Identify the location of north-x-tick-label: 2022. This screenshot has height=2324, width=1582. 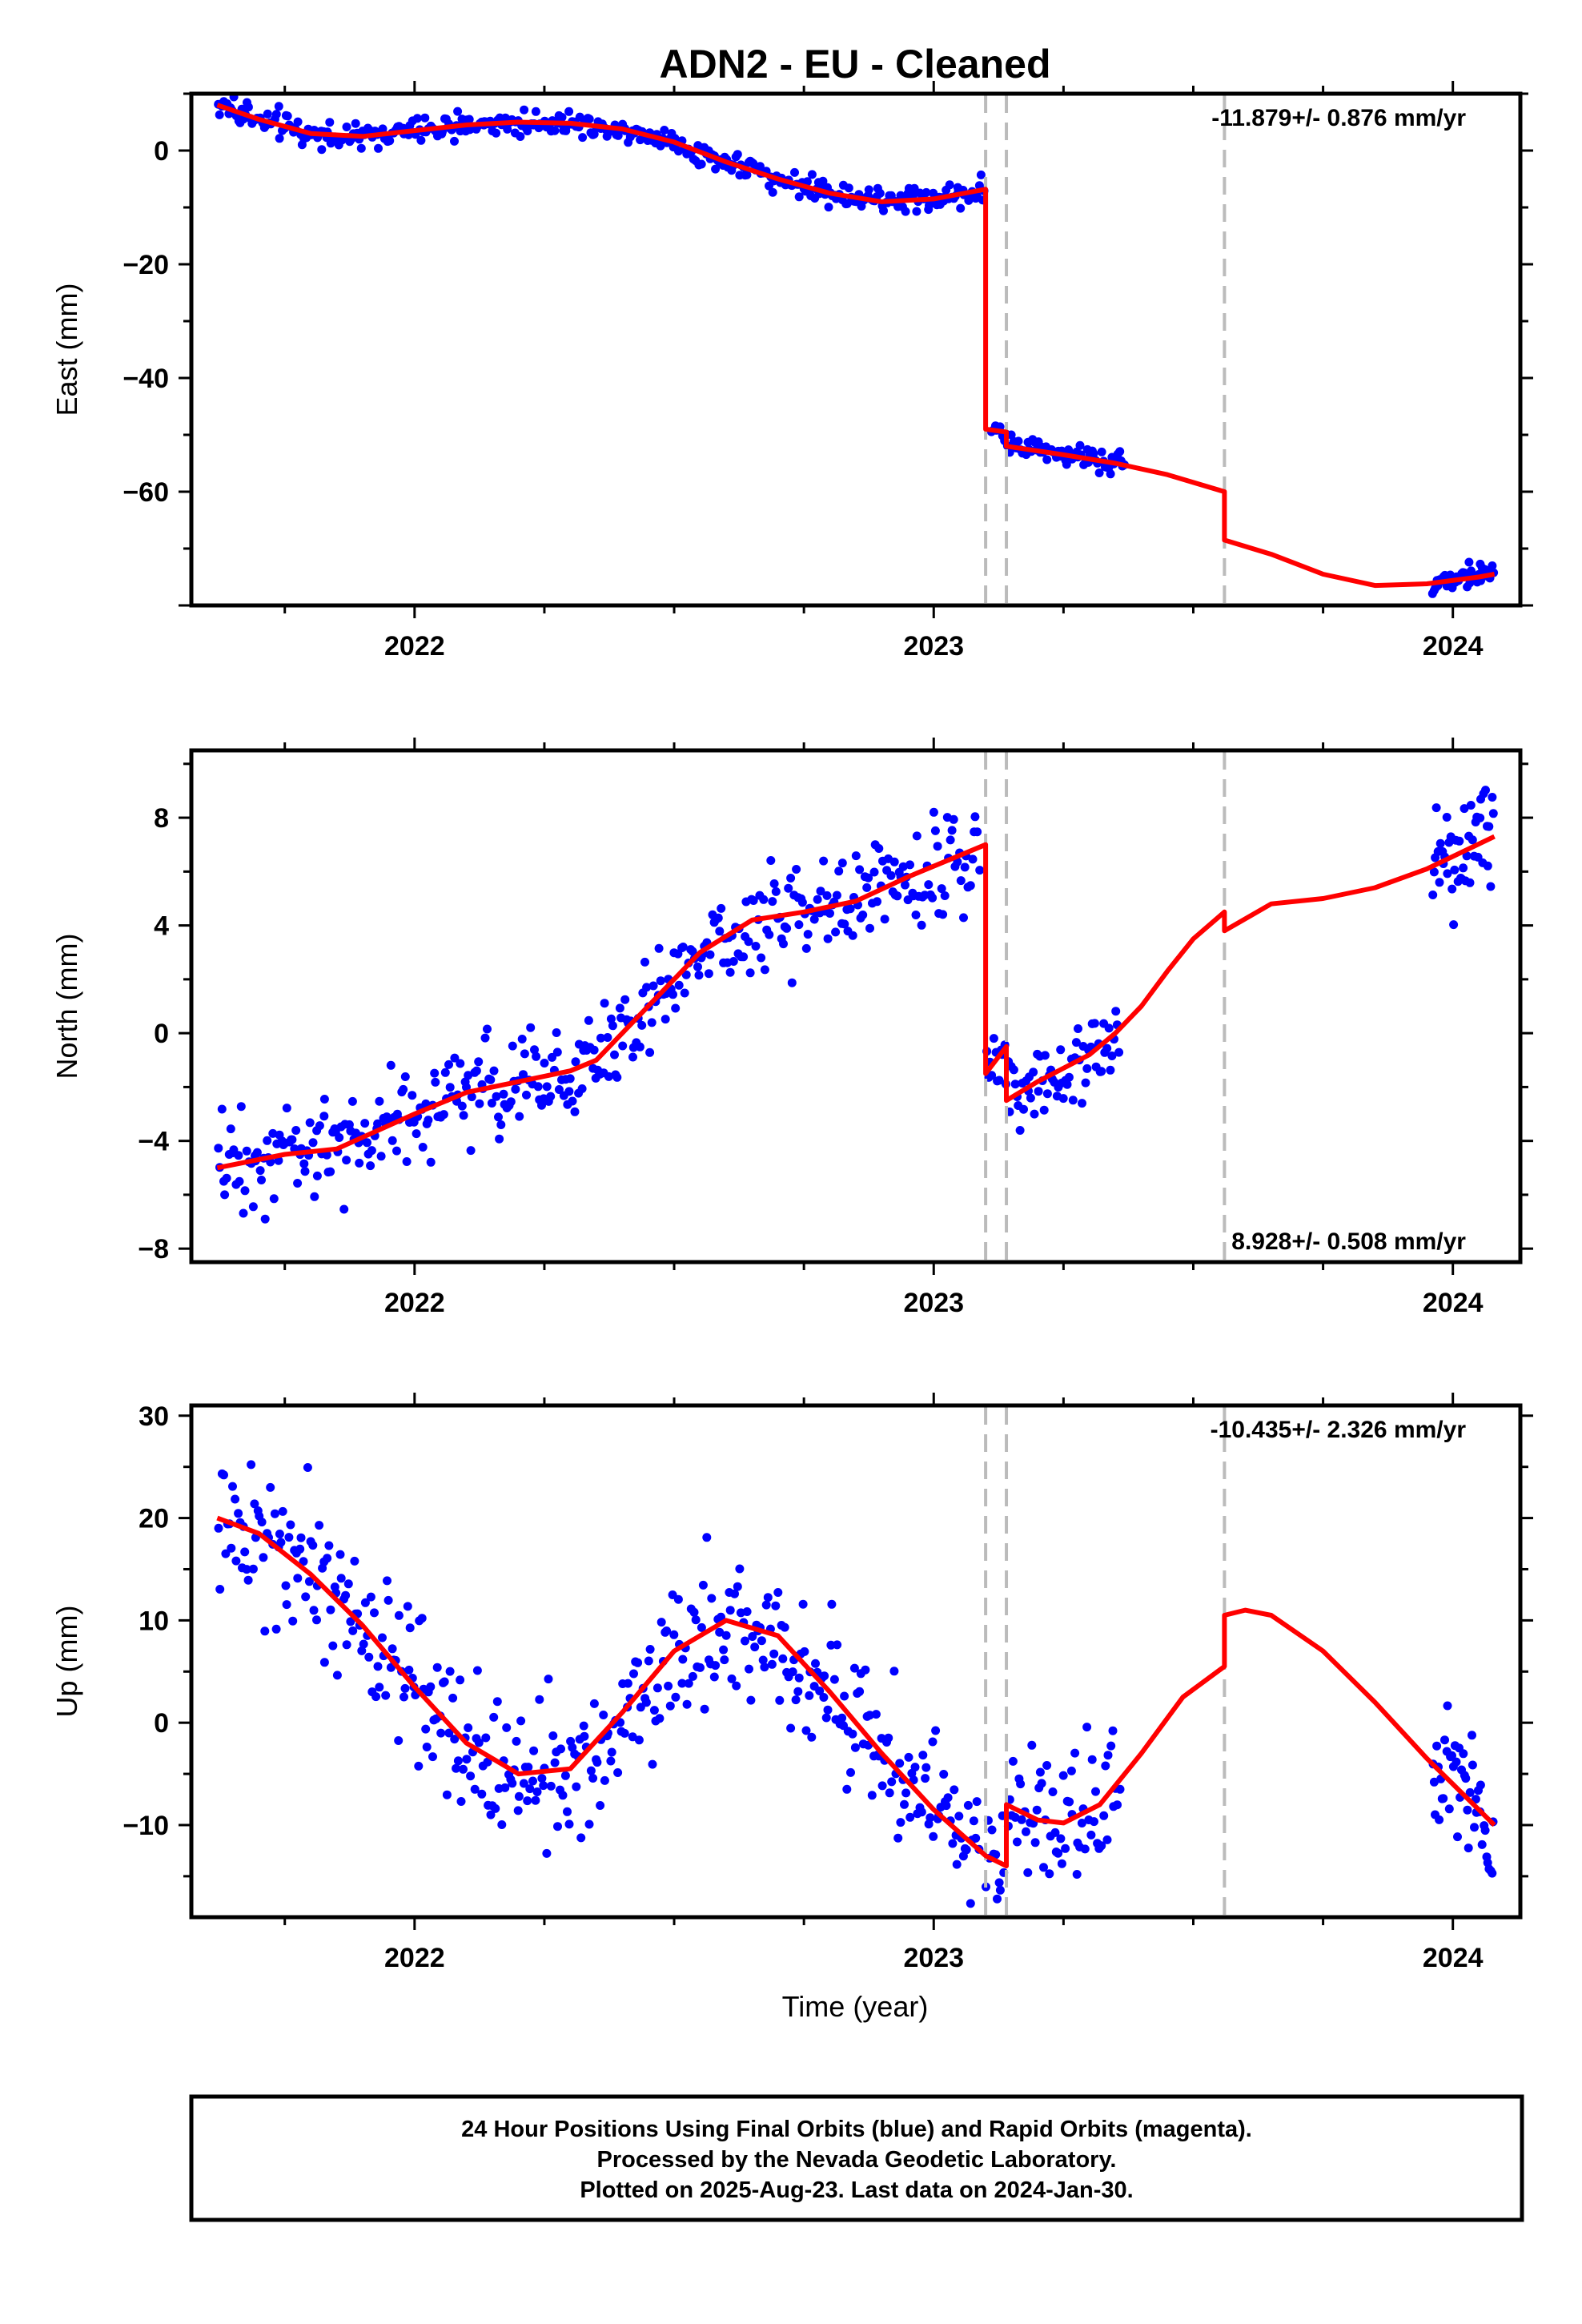
(415, 1303).